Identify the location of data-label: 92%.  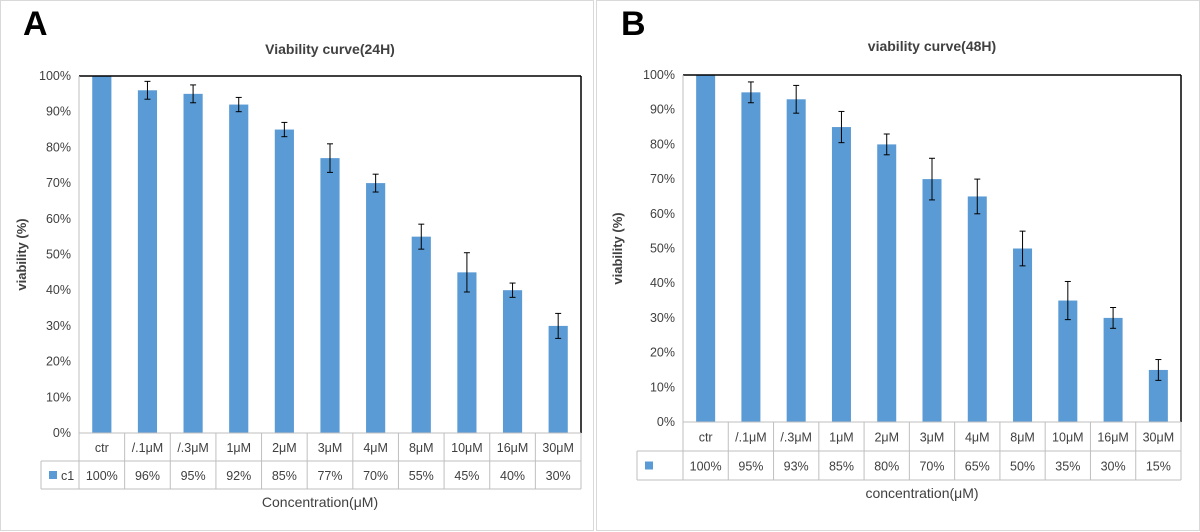
(238, 476).